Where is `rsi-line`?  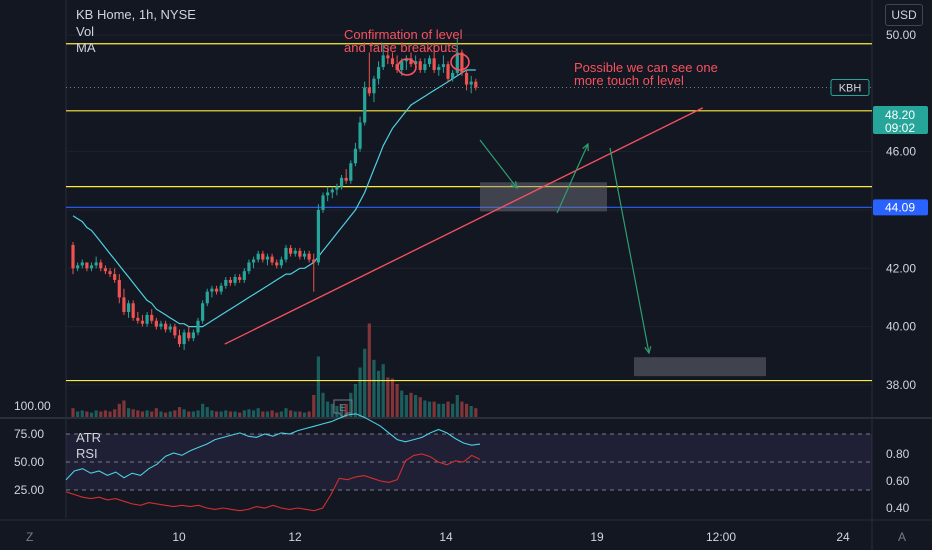
rsi-line is located at coordinates (273, 447).